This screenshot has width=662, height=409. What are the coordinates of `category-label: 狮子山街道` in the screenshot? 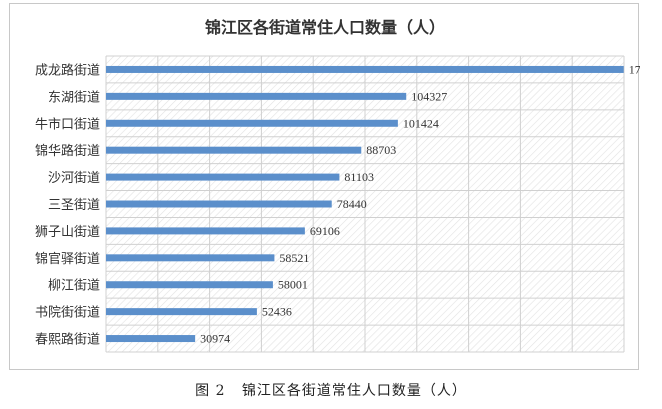 It's located at (67, 232).